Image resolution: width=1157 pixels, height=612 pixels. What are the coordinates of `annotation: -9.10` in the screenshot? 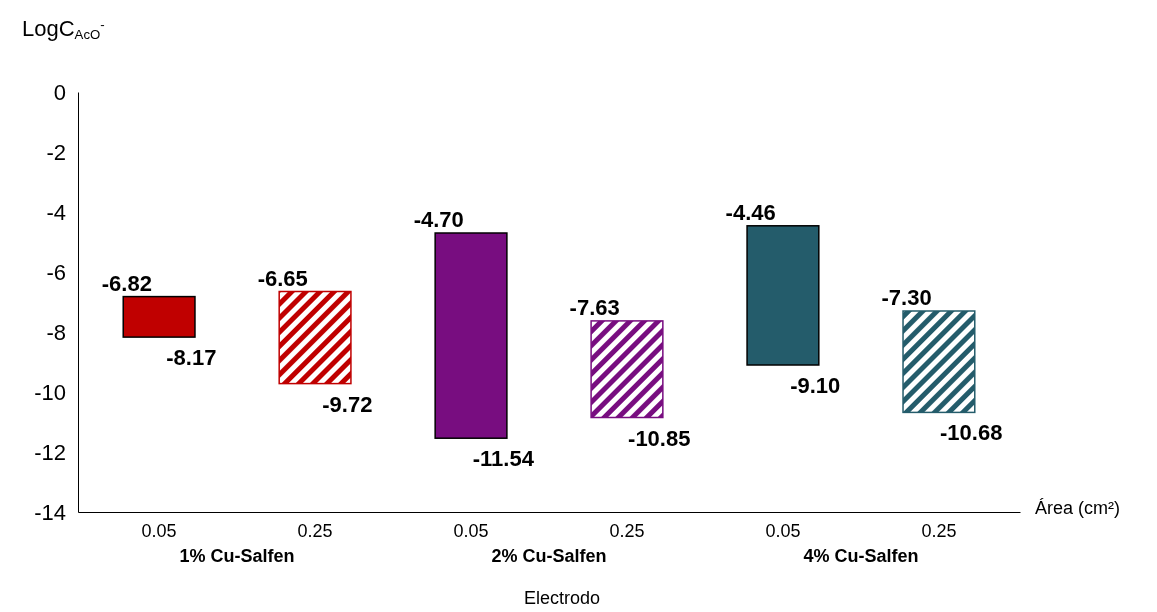 It's located at (815, 385).